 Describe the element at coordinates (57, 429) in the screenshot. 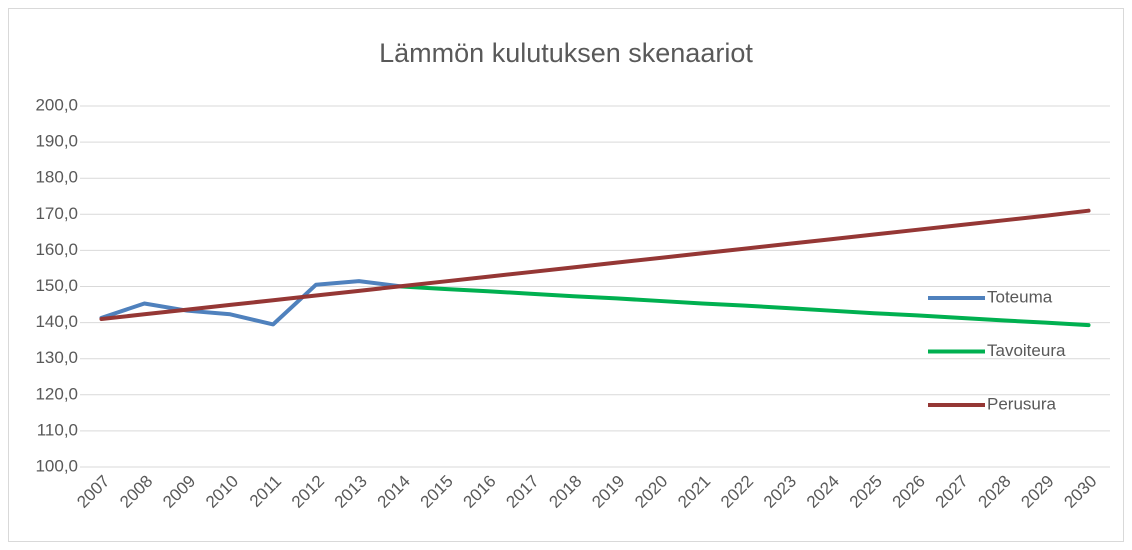

I see `y-tick-label: 110,0` at that location.